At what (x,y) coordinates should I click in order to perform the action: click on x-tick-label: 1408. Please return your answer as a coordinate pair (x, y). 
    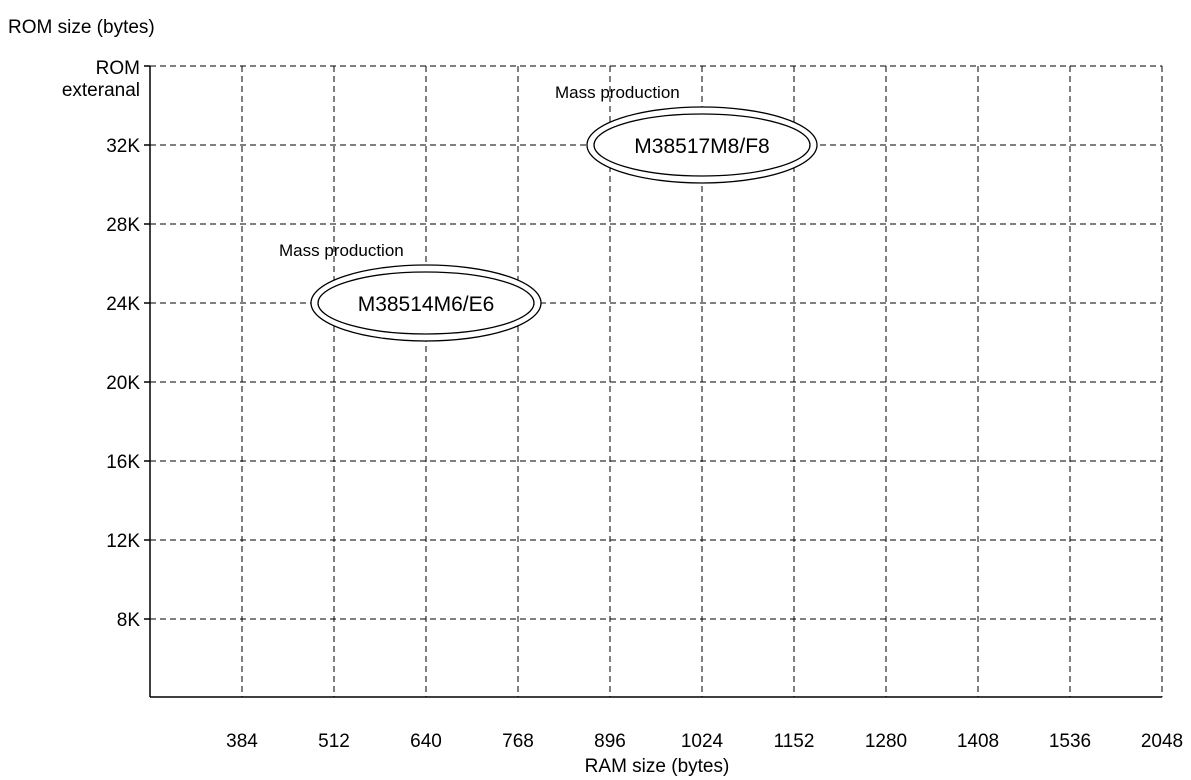
    Looking at the image, I should click on (978, 741).